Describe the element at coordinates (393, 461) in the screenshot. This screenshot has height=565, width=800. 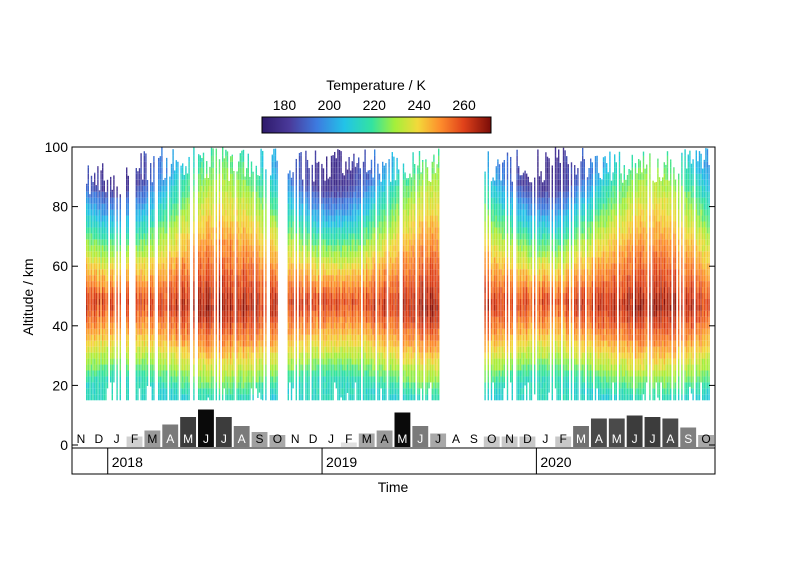
I see `year-strip-frame` at that location.